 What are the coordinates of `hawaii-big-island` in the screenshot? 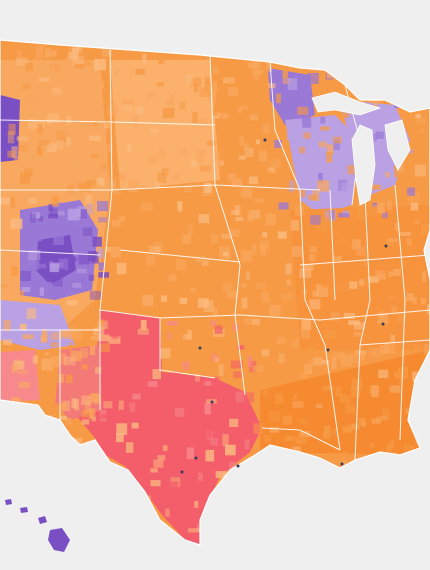 It's located at (59, 540).